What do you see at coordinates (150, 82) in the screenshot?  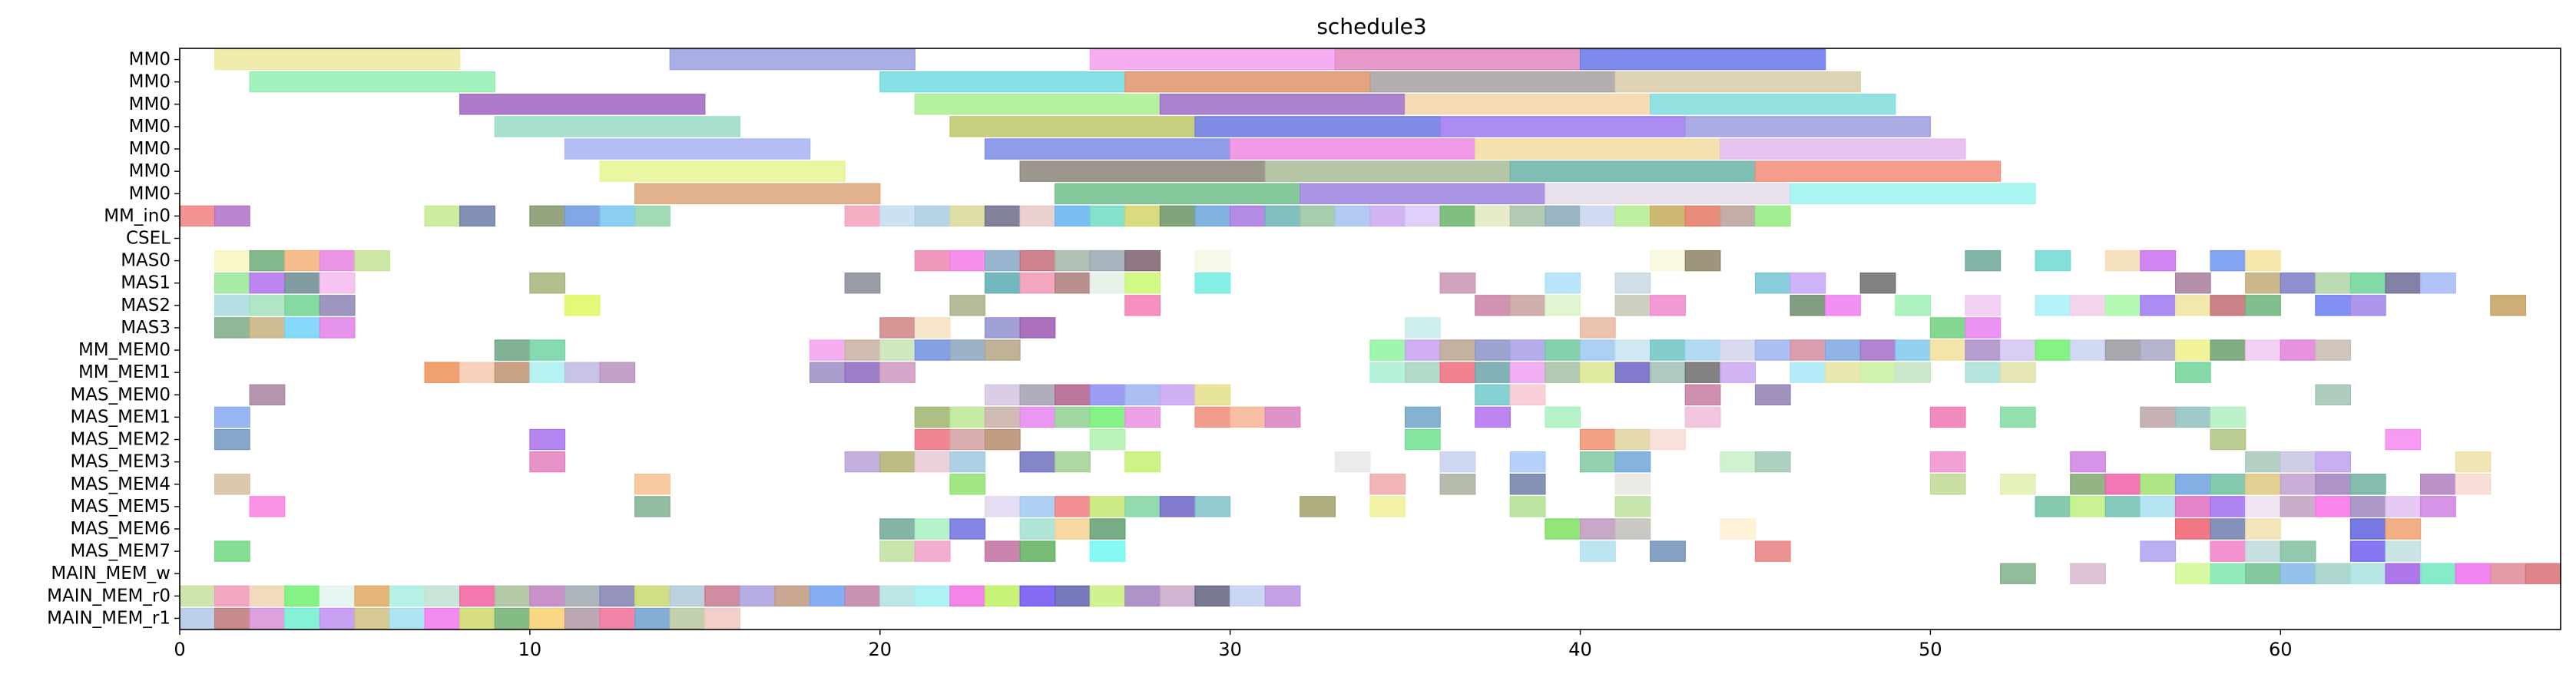 I see `y-tick-label: MM0` at bounding box center [150, 82].